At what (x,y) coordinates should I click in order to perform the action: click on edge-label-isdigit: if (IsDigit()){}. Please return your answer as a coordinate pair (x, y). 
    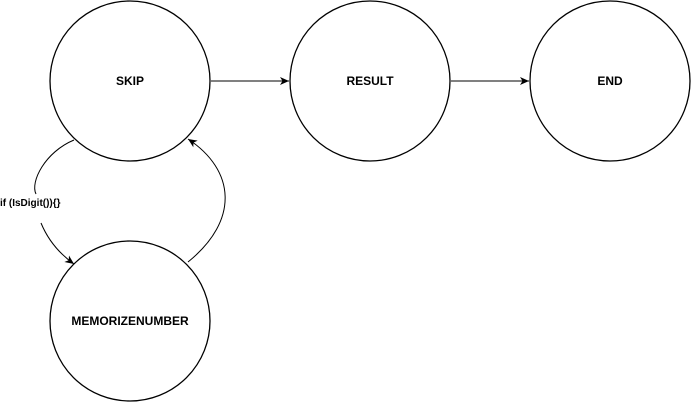
    Looking at the image, I should click on (30, 203).